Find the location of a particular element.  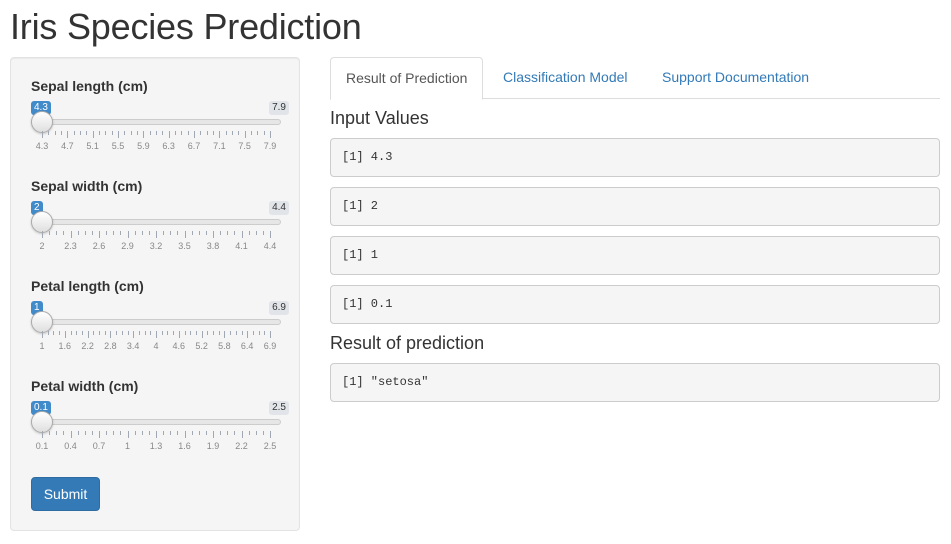

prediction-output: [1] "setosa" is located at coordinates (635, 382).